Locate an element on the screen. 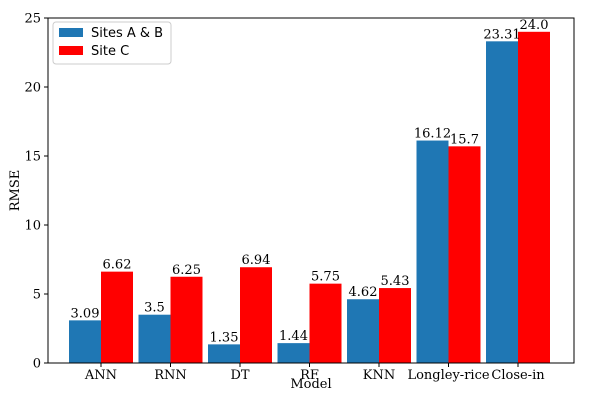  x-tick-label: DT is located at coordinates (239, 375).